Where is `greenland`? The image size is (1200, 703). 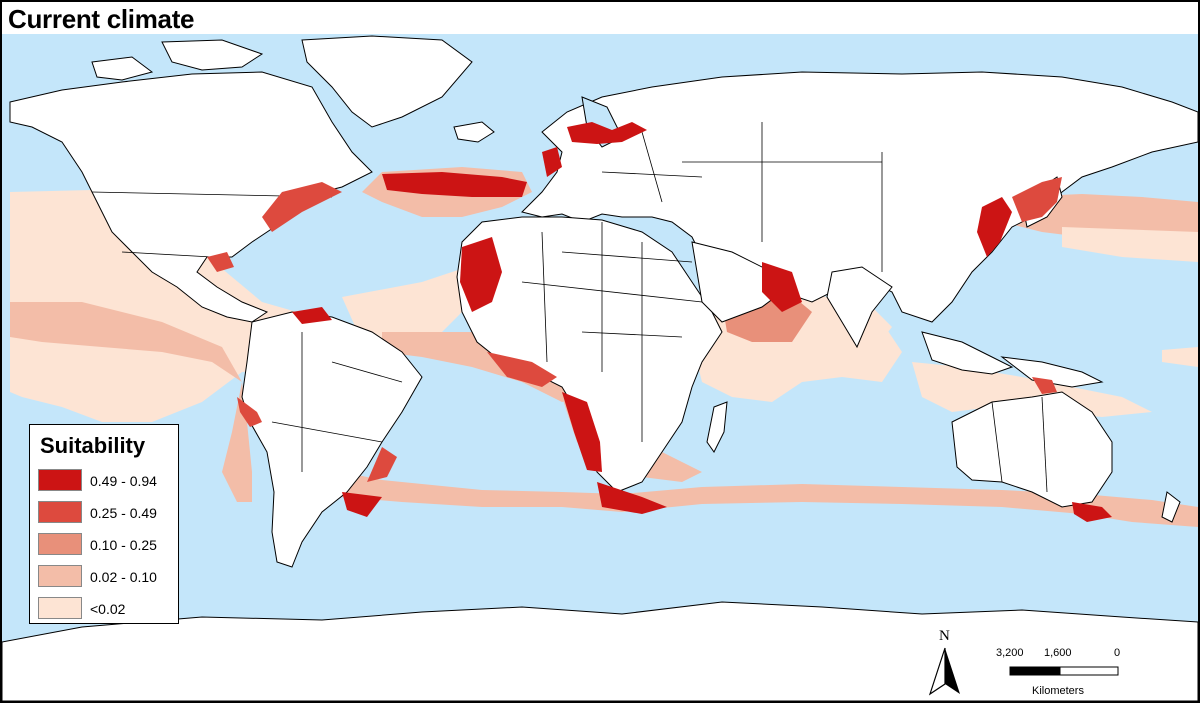
greenland is located at coordinates (387, 81).